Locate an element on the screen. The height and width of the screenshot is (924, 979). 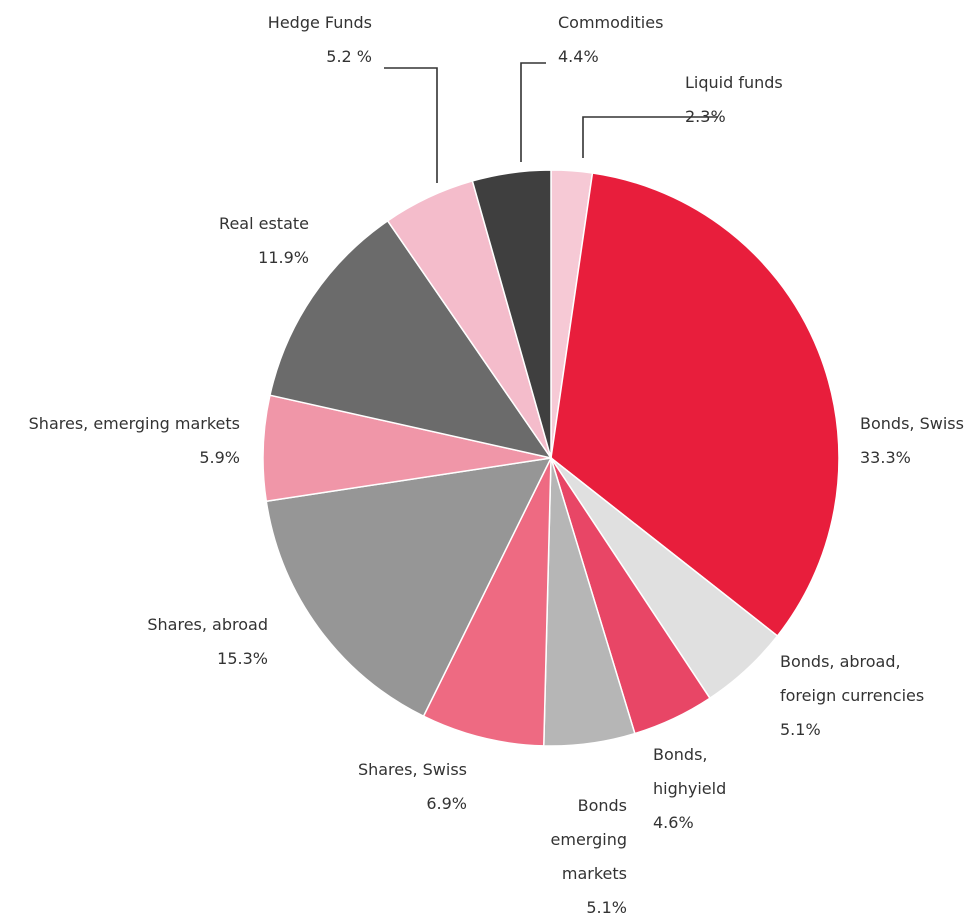
slice-value-label: 4.4% is located at coordinates (578, 56).